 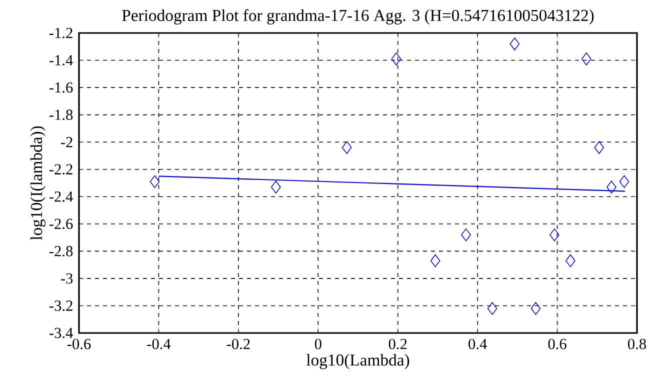 What do you see at coordinates (66, 142) in the screenshot?
I see `y-tick-label: -2` at bounding box center [66, 142].